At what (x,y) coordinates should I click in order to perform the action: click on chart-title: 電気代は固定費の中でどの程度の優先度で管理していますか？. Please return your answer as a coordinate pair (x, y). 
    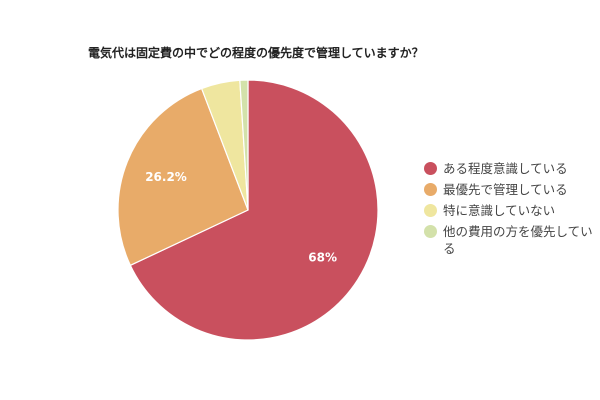
    Looking at the image, I should click on (256, 53).